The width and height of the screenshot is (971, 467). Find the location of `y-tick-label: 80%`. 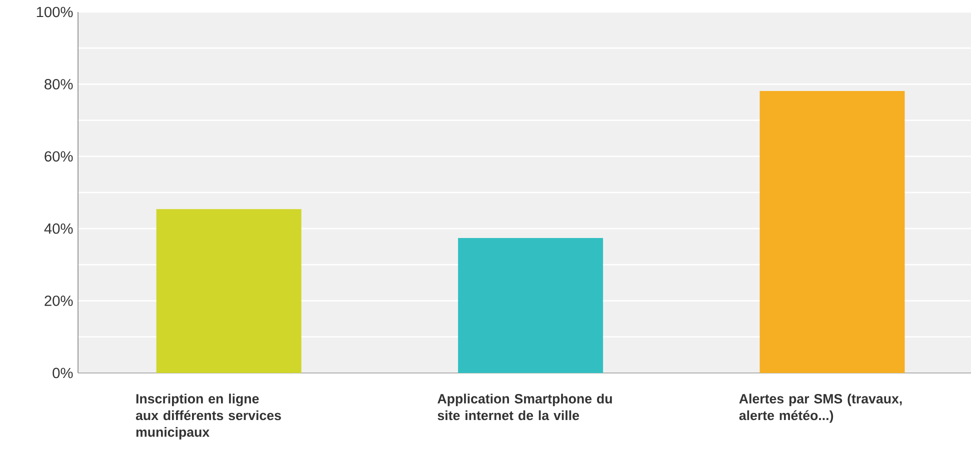

y-tick-label: 80% is located at coordinates (58, 84).